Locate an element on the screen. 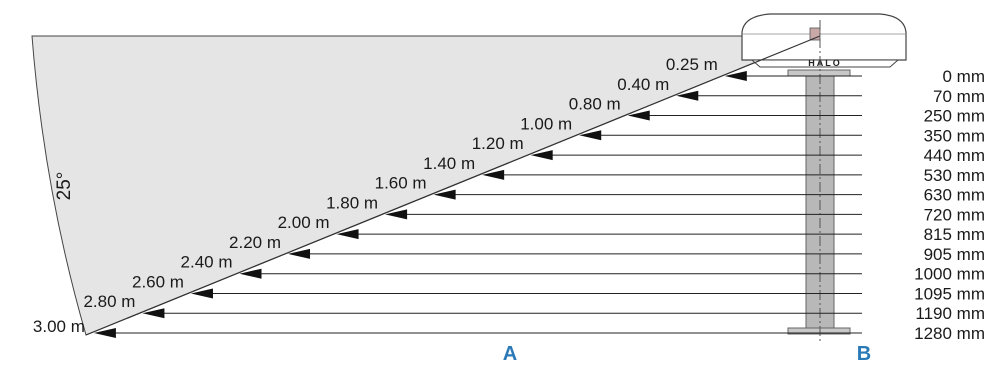 The height and width of the screenshot is (365, 1001). measurement-row: 0.80 m 250 mm is located at coordinates (777, 110).